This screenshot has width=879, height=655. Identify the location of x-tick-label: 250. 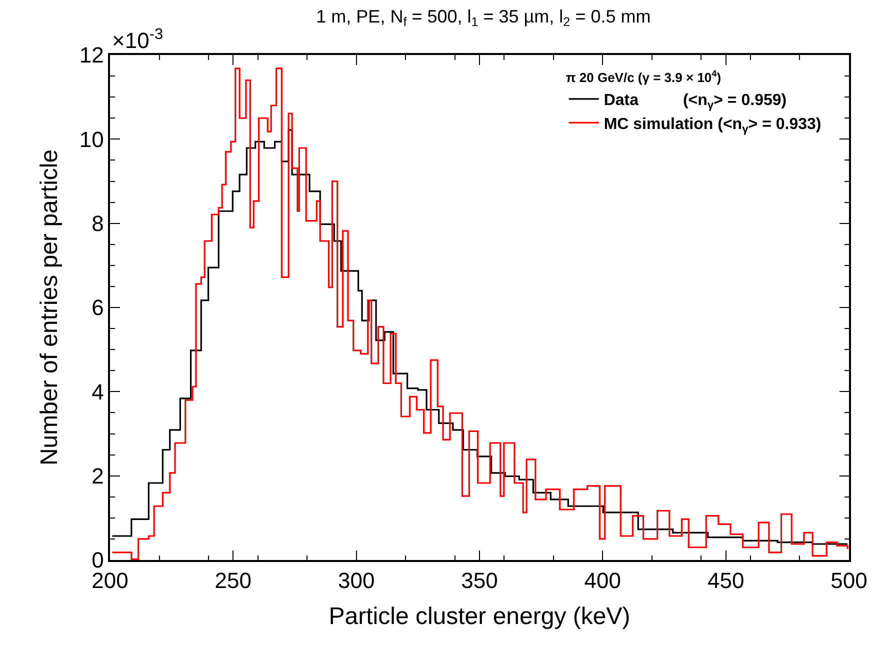
(233, 581).